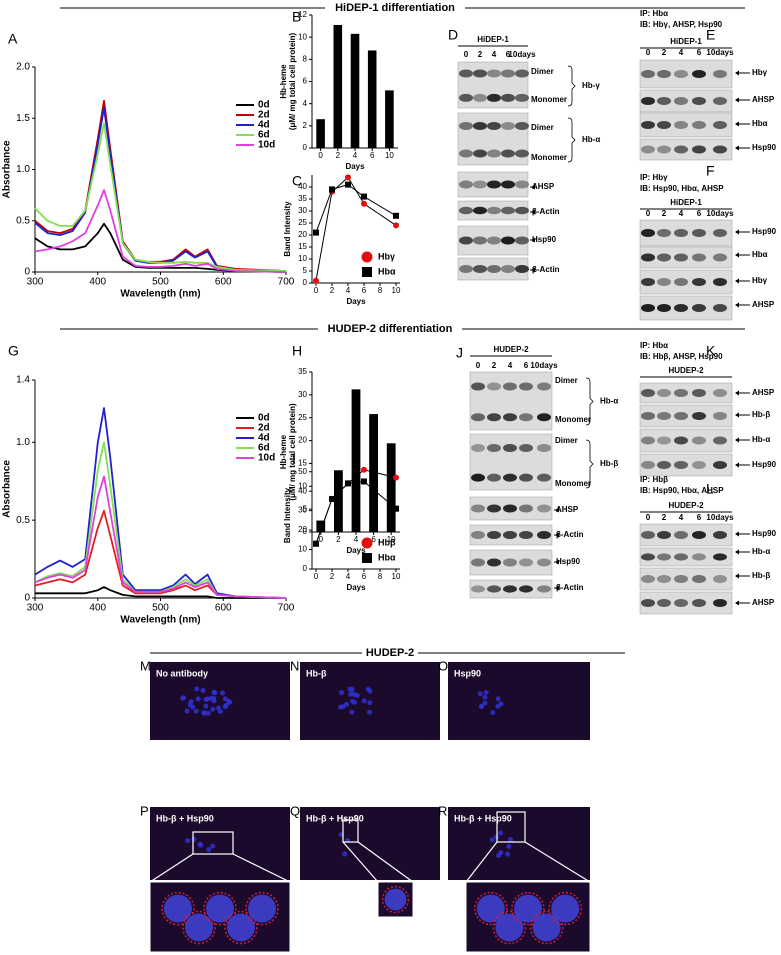 This screenshot has height=955, width=781. I want to click on x-tick-label: 8, so click(380, 576).